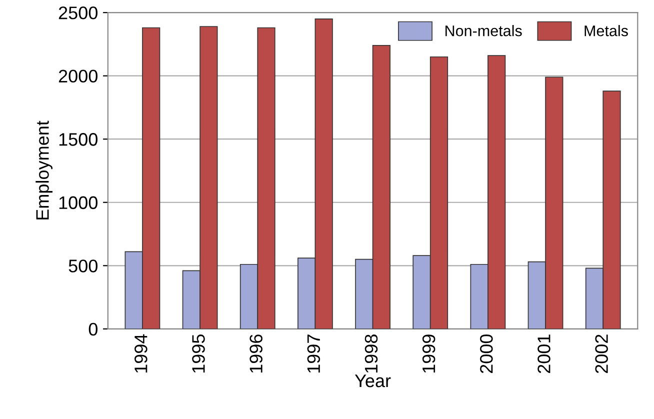 The height and width of the screenshot is (419, 654). Describe the element at coordinates (313, 353) in the screenshot. I see `x-tick-label: 1997` at that location.